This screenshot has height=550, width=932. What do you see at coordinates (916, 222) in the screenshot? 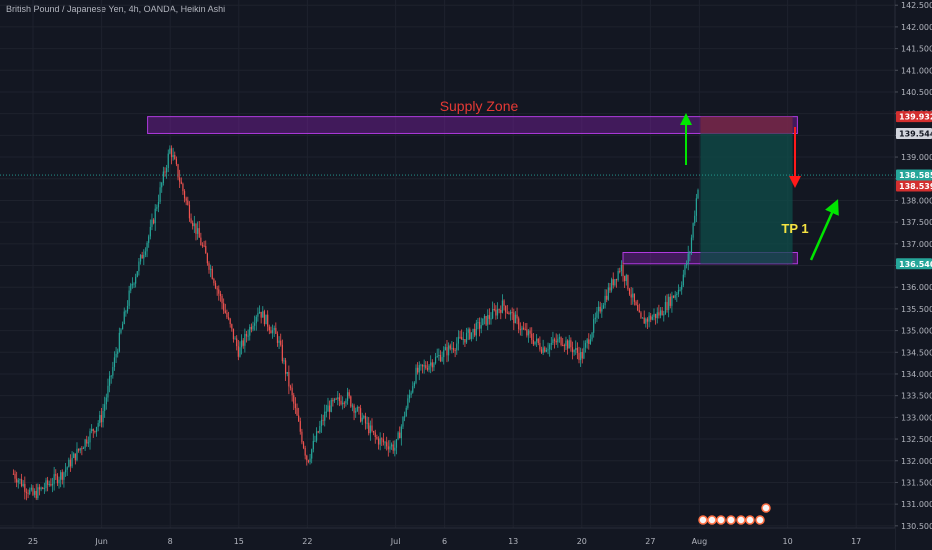
I see `y-tick-label: 137.500` at bounding box center [916, 222].